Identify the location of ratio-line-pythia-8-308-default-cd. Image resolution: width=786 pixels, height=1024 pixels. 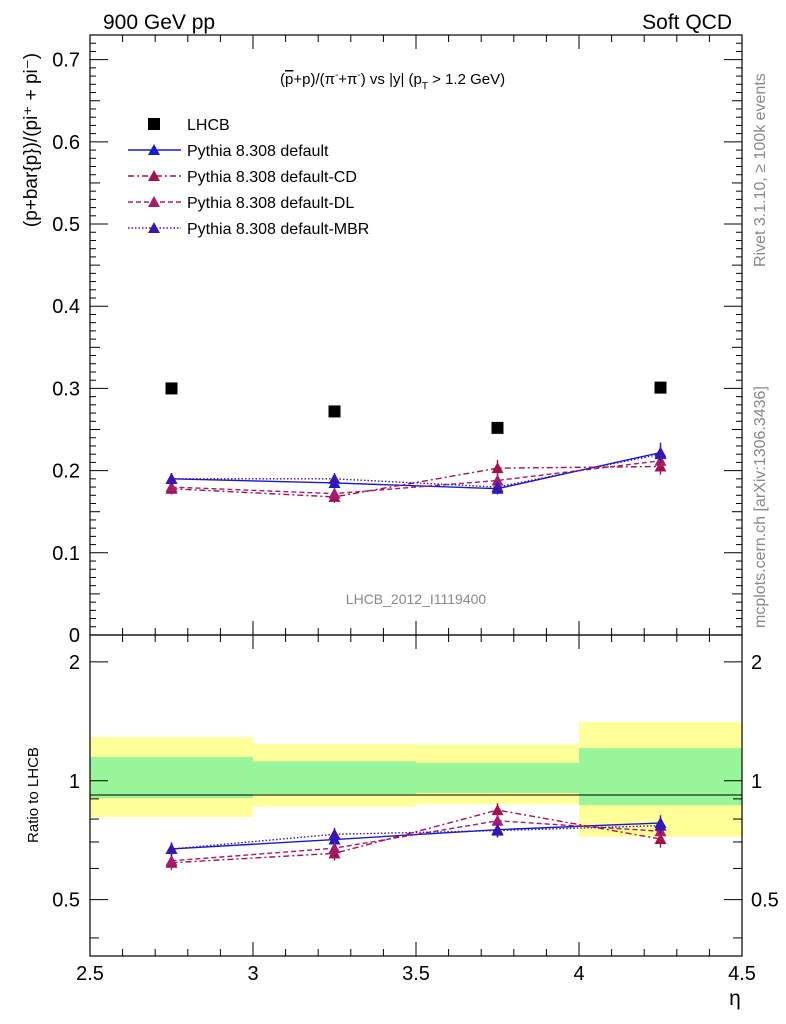
(416, 836).